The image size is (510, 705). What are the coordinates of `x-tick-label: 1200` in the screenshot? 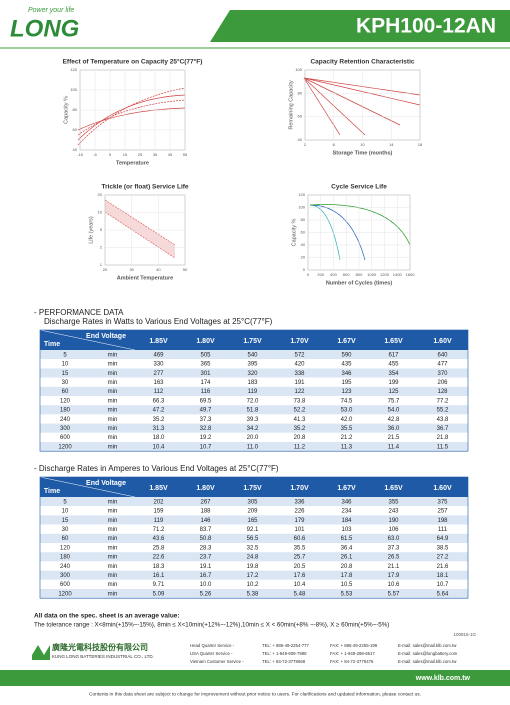 It's located at (385, 274).